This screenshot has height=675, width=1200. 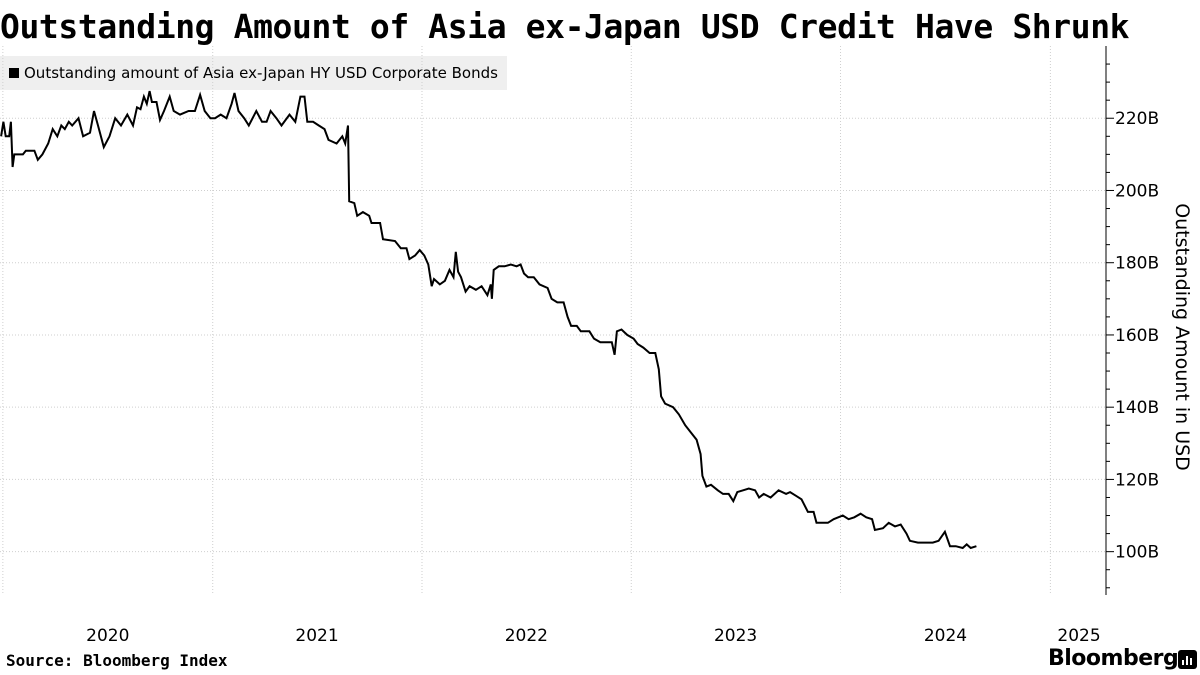 What do you see at coordinates (1137, 336) in the screenshot?
I see `y-tick-label: 160B` at bounding box center [1137, 336].